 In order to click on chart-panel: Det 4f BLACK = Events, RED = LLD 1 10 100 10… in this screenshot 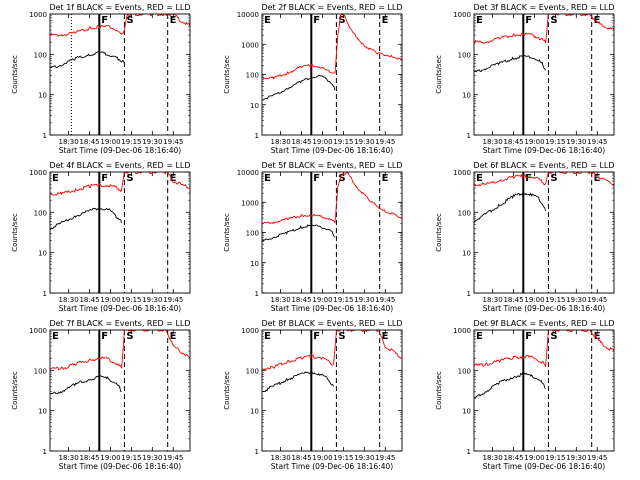, I will do `click(101, 237)`.